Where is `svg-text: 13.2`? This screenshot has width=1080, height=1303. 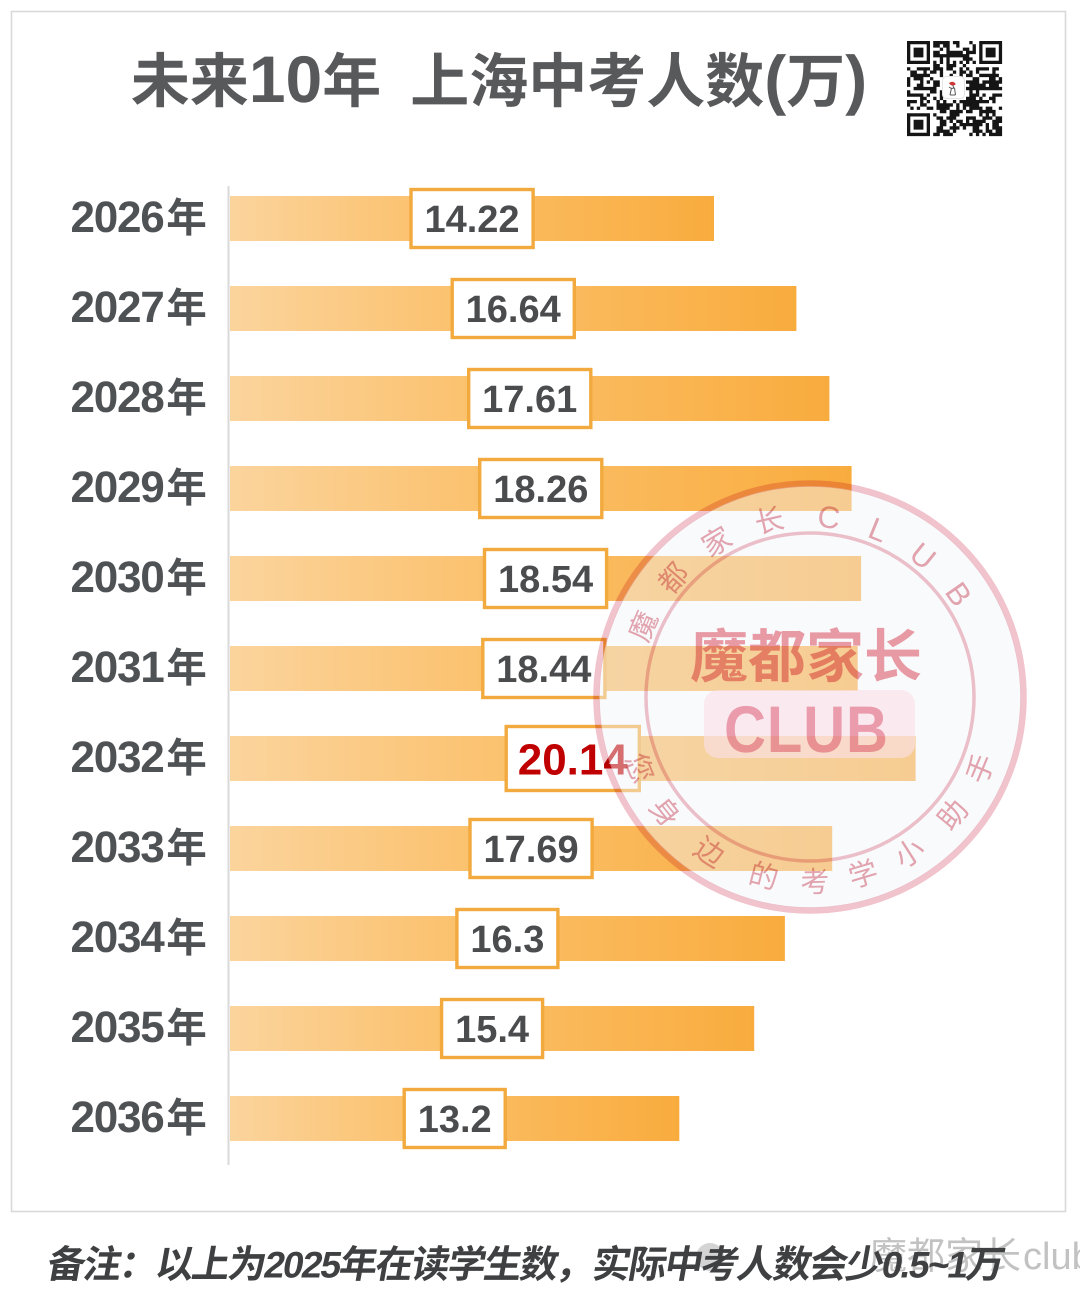
svg-text: 13.2 is located at coordinates (455, 1120).